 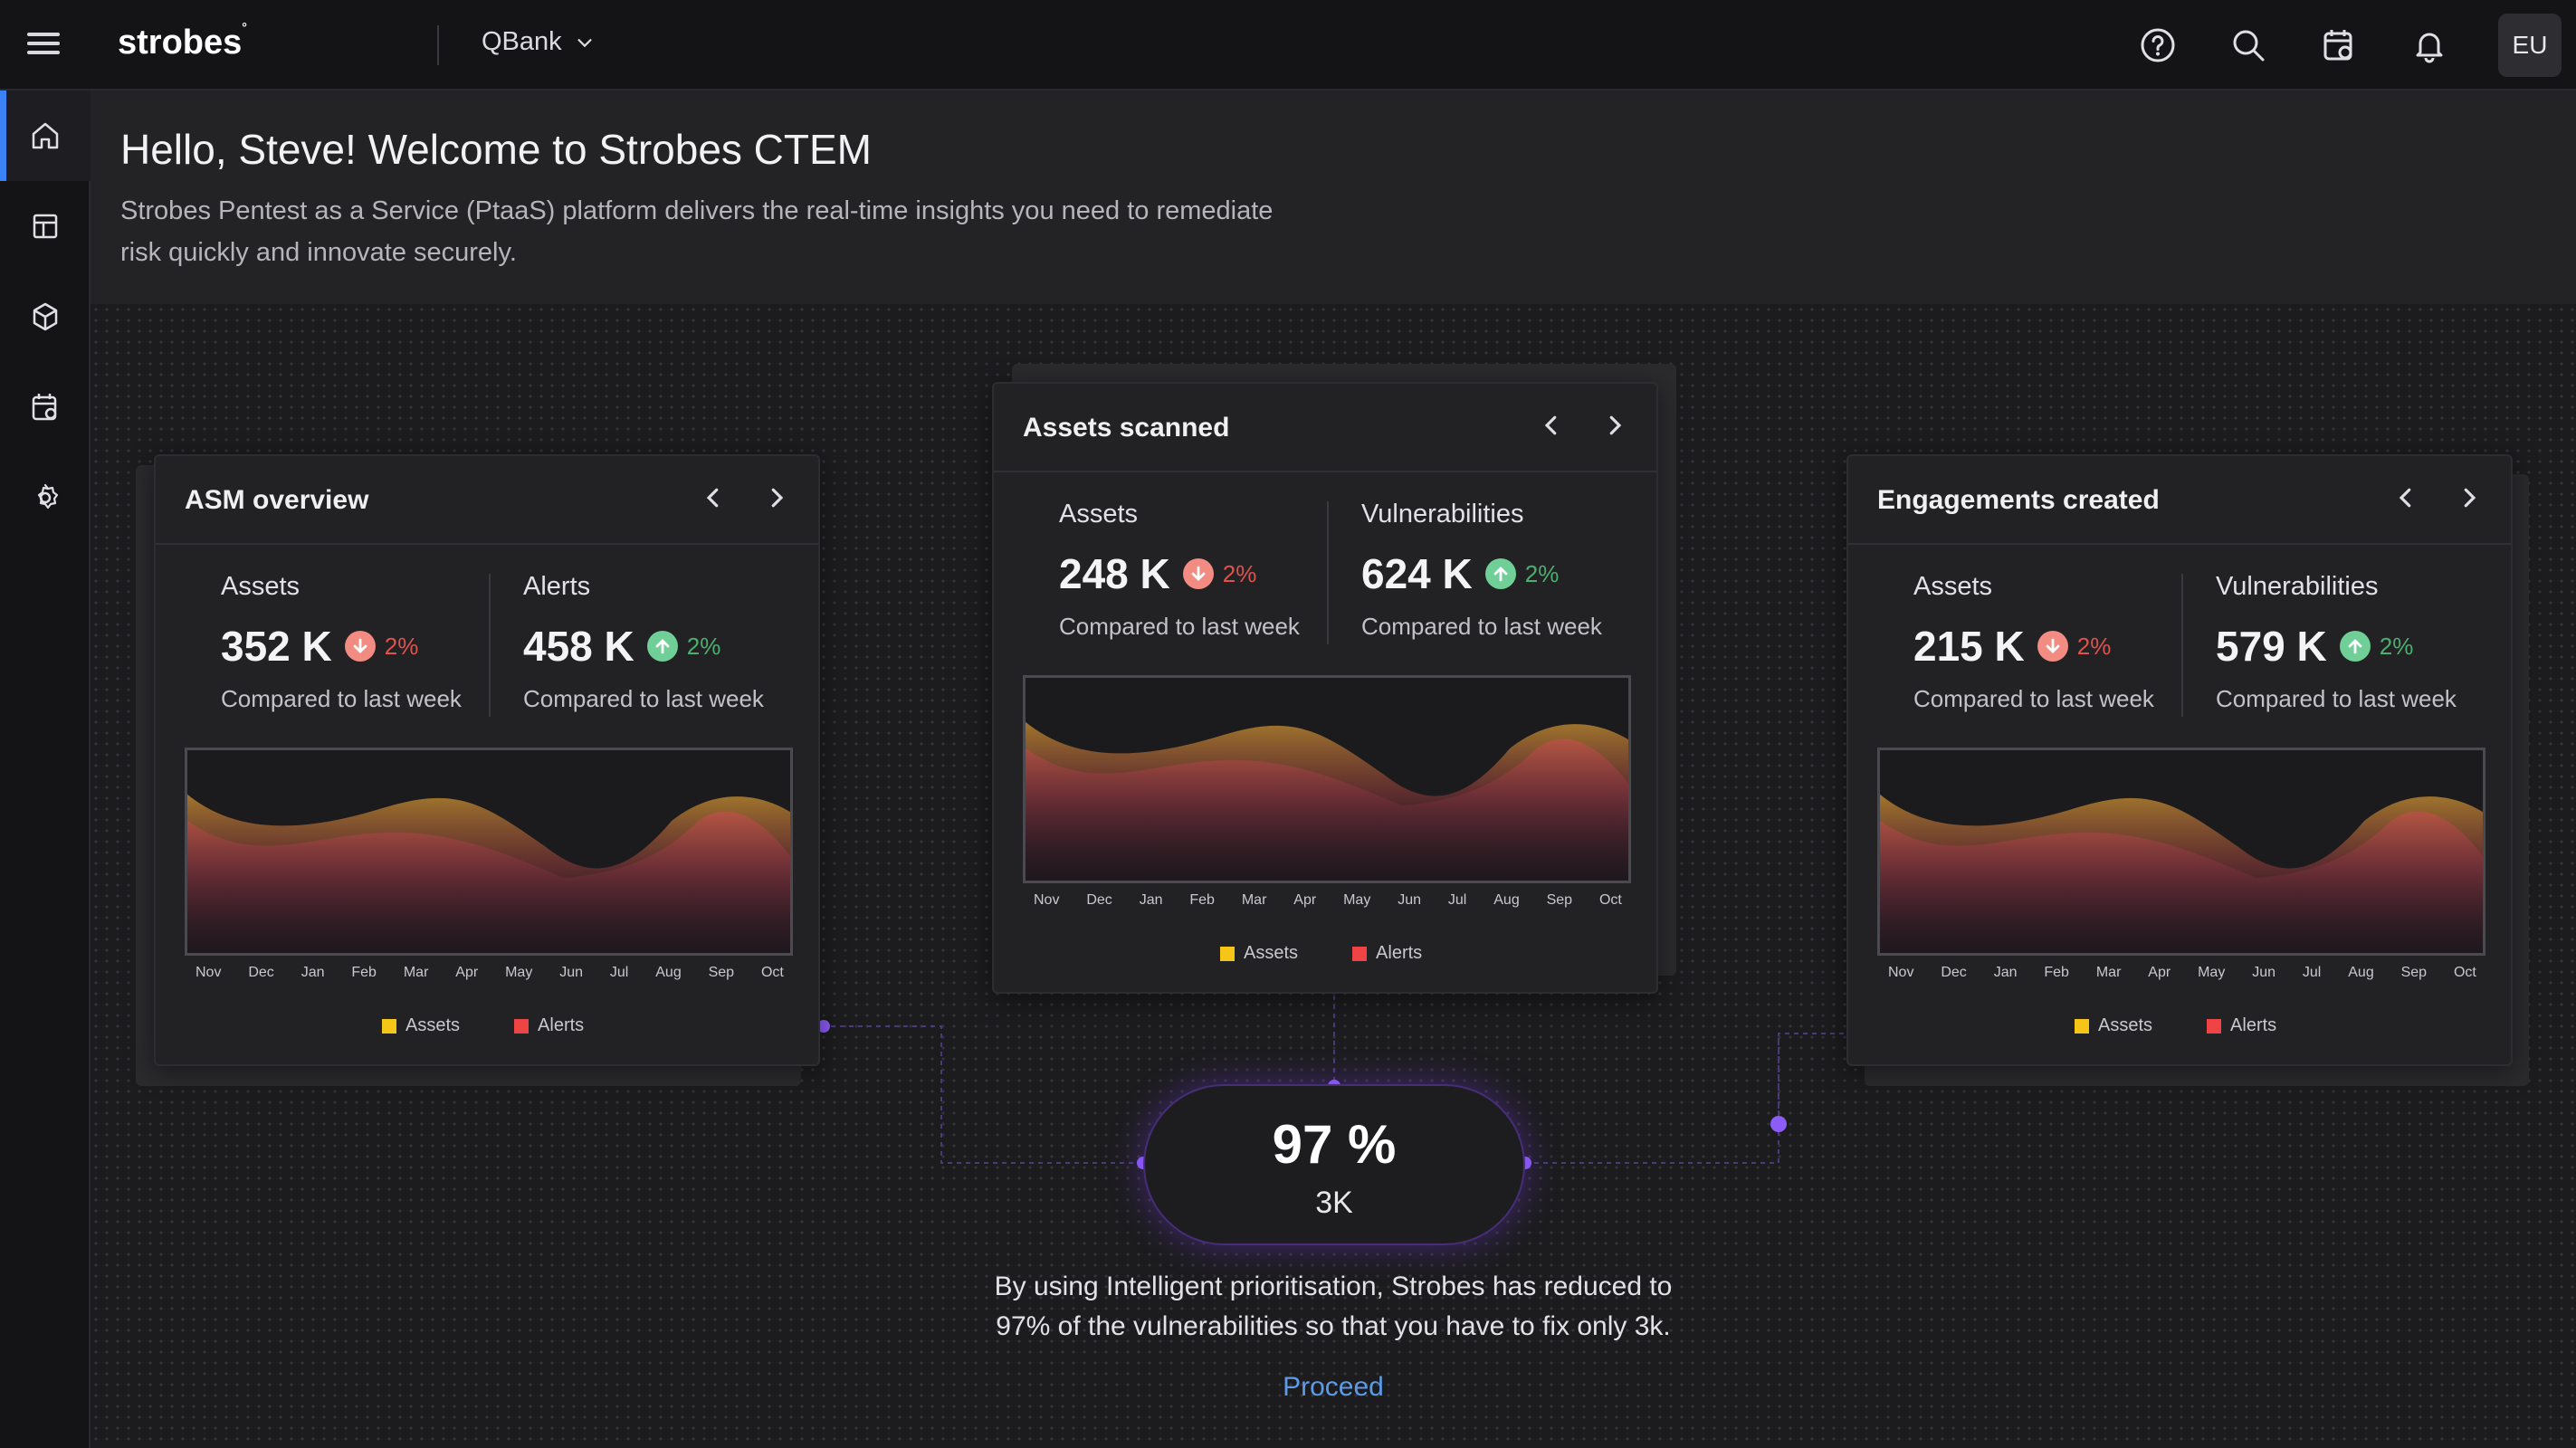 I want to click on bell-icon, so click(x=2430, y=45).